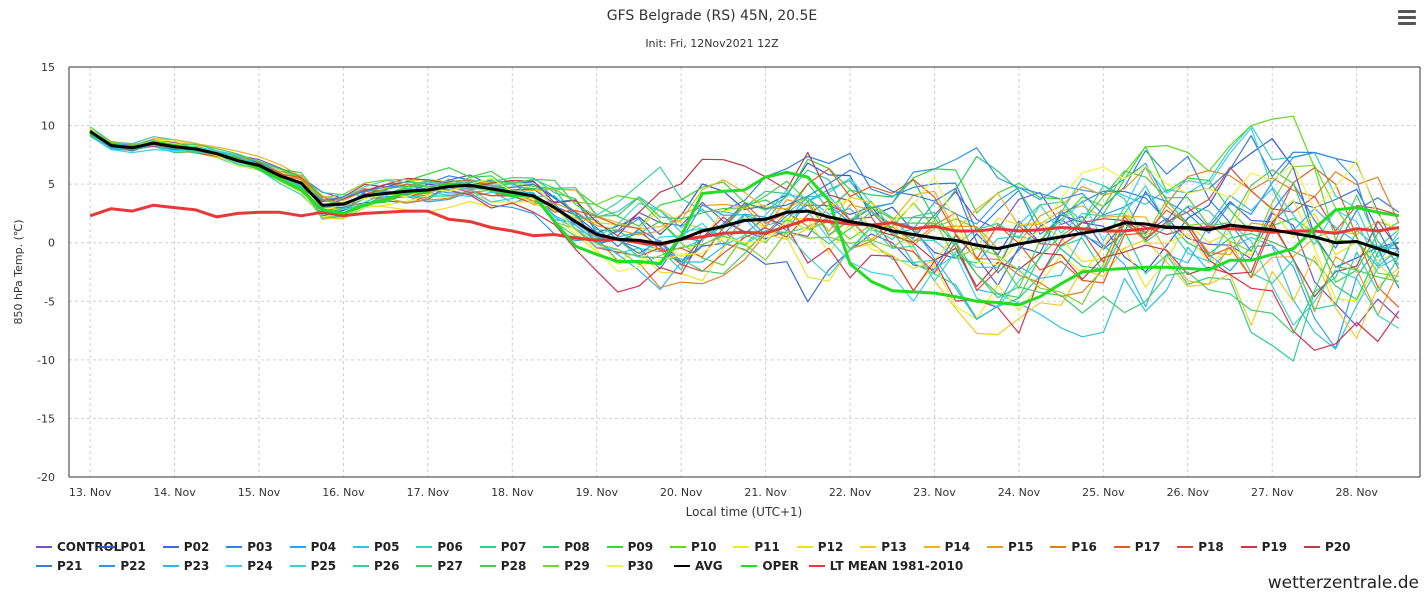 The width and height of the screenshot is (1425, 593). I want to click on legend-item-p19: P19, so click(1264, 547).